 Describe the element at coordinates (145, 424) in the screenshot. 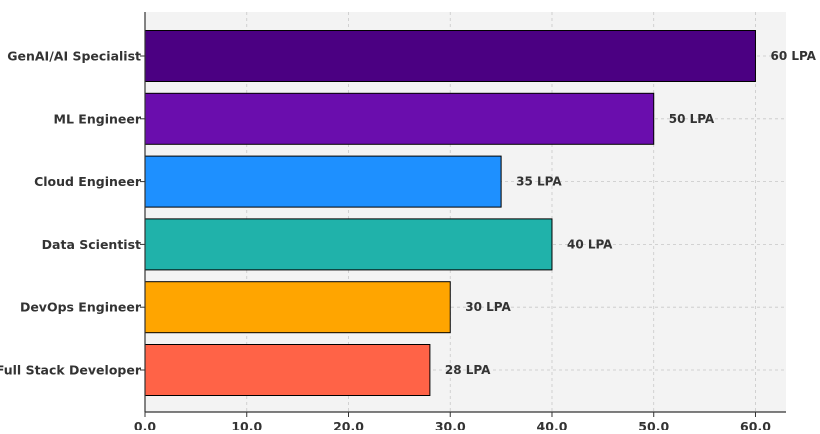

I see `x-tick-label: 0.0` at that location.